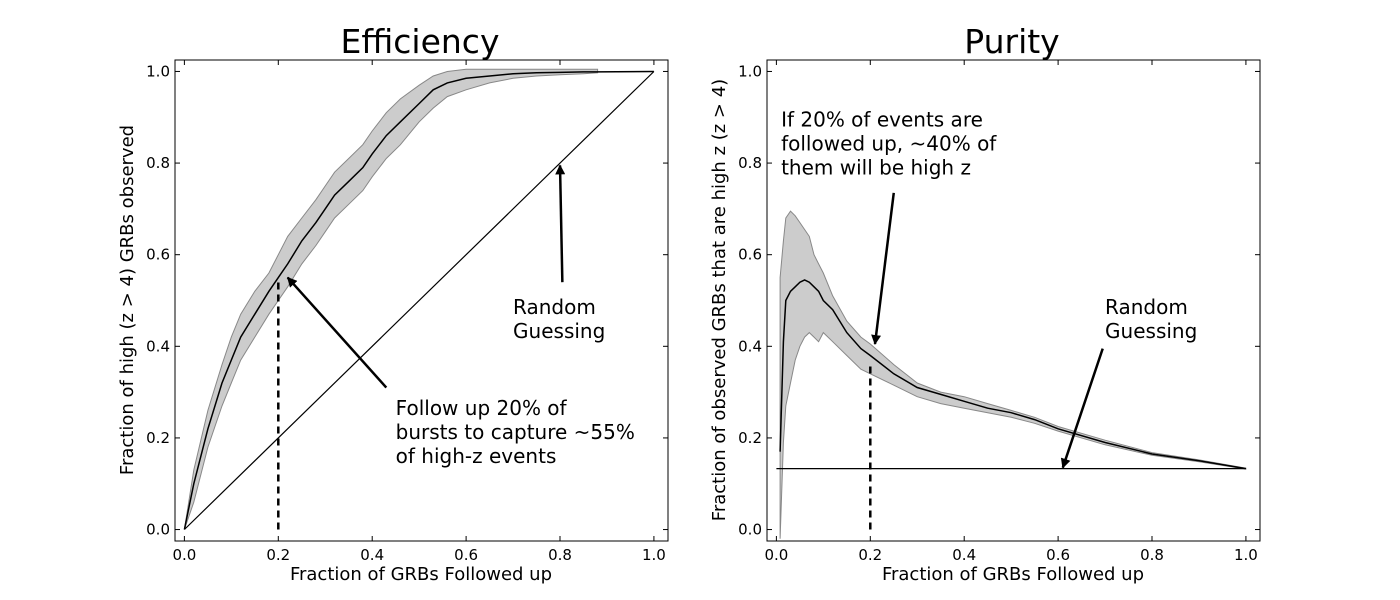 This screenshot has height=600, width=1400. What do you see at coordinates (1058, 555) in the screenshot?
I see `purity-x-tick-label: 0.6` at bounding box center [1058, 555].